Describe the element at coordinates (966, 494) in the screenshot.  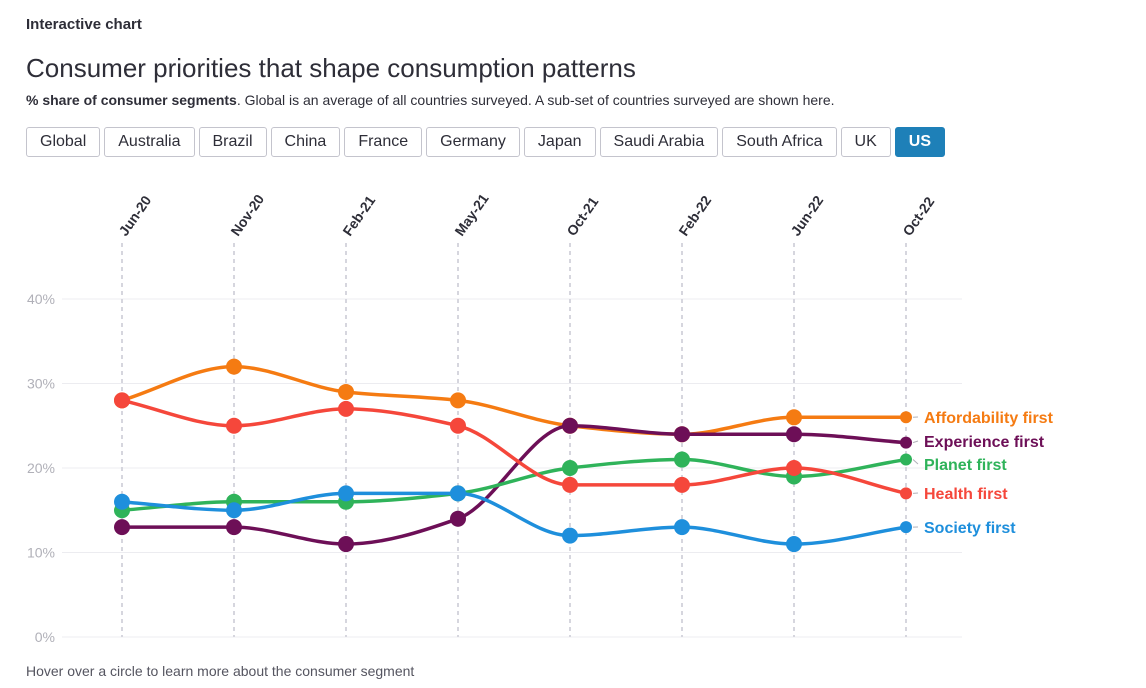
I see `health-first-label: Health first` at that location.